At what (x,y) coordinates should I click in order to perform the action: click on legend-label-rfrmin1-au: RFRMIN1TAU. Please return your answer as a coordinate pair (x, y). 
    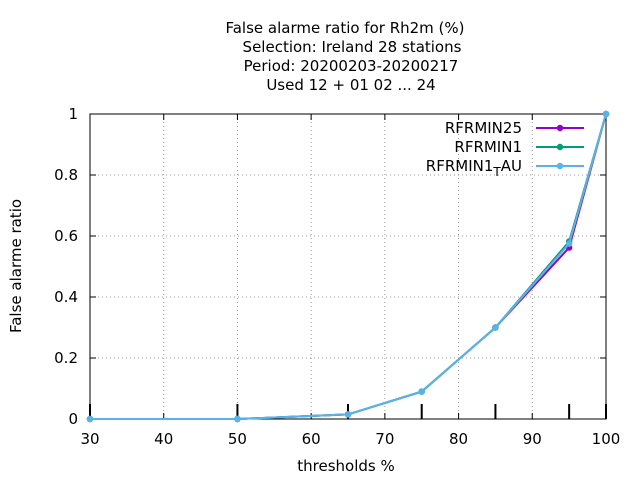
    Looking at the image, I should click on (474, 168).